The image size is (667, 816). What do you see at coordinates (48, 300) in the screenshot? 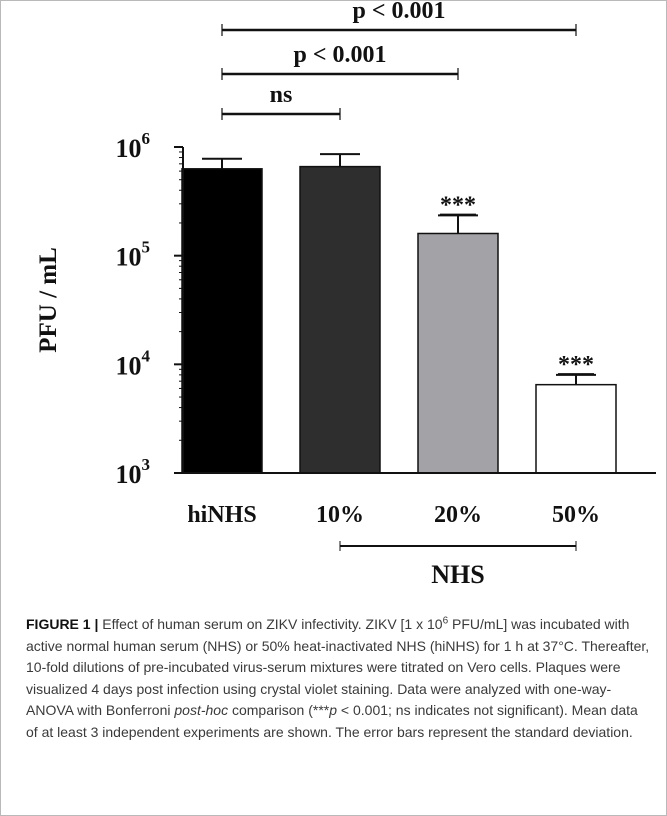
I see `y-axis-label: PFU / mL` at bounding box center [48, 300].